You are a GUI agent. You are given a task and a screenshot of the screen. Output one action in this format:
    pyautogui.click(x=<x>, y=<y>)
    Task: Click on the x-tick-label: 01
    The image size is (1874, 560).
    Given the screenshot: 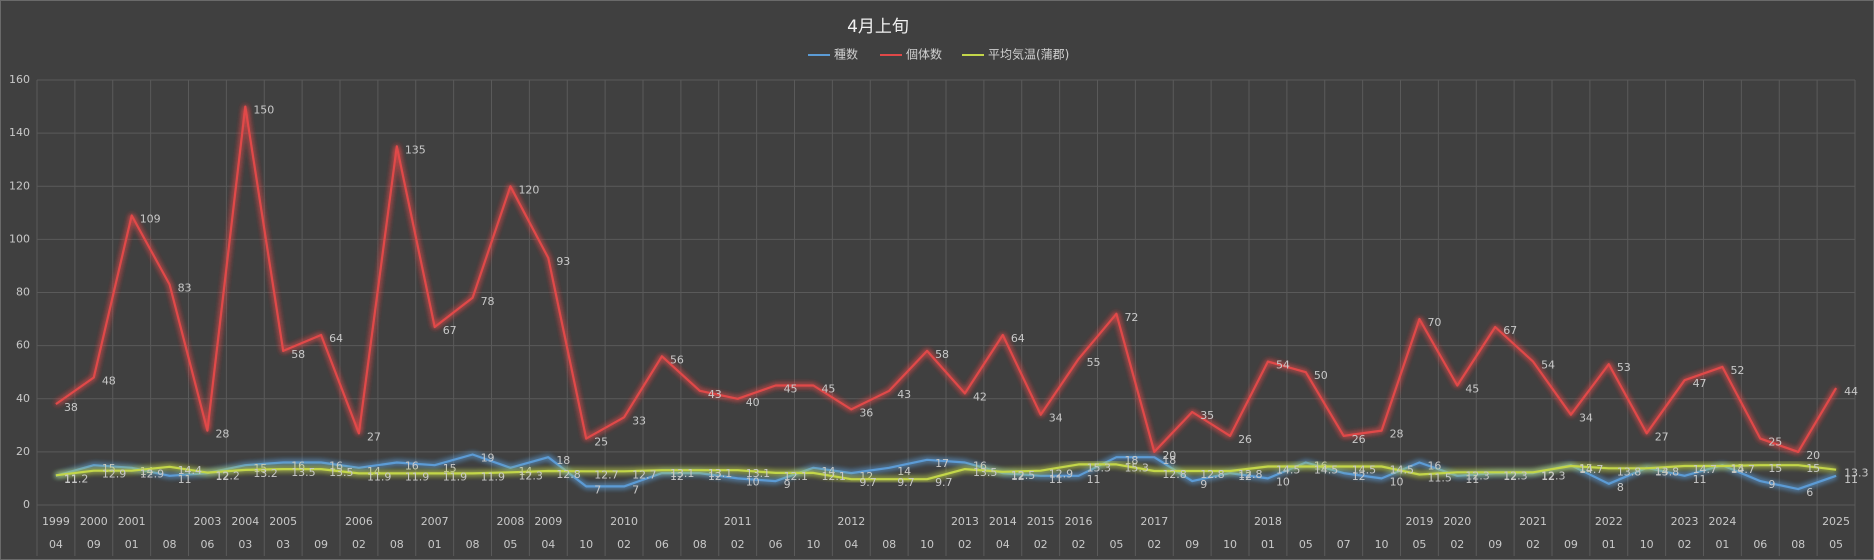 What is the action you would take?
    pyautogui.click(x=1268, y=544)
    